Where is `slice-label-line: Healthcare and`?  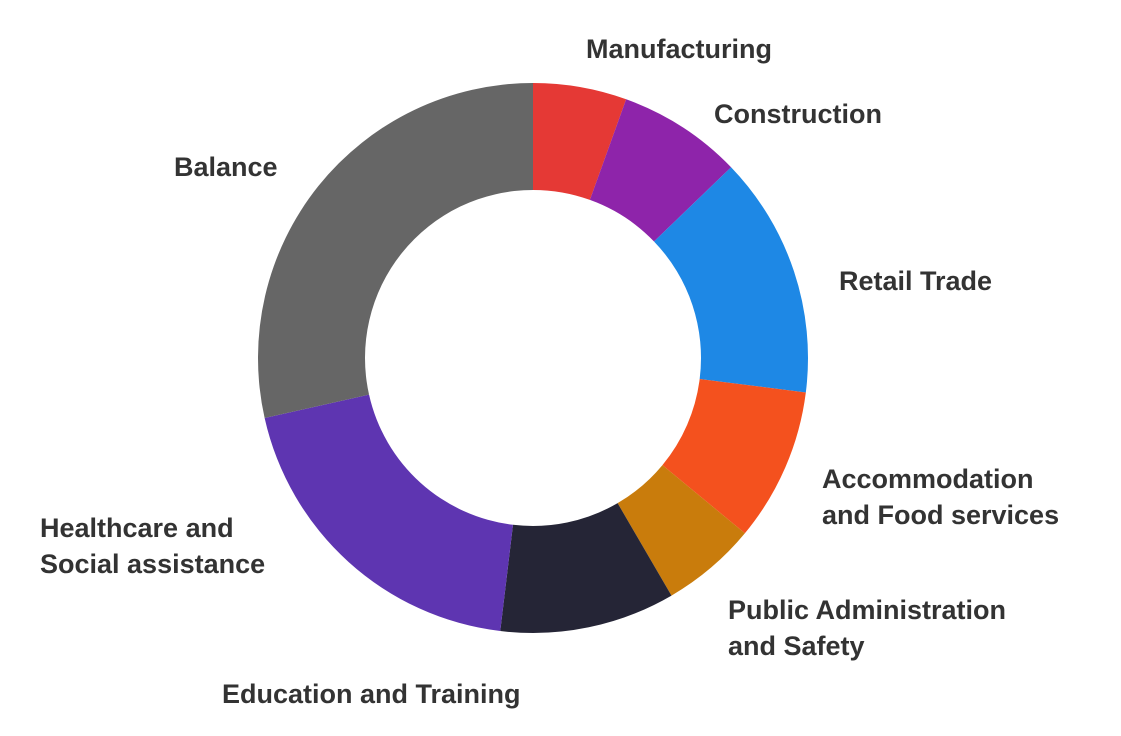
slice-label-line: Healthcare and is located at coordinates (137, 528).